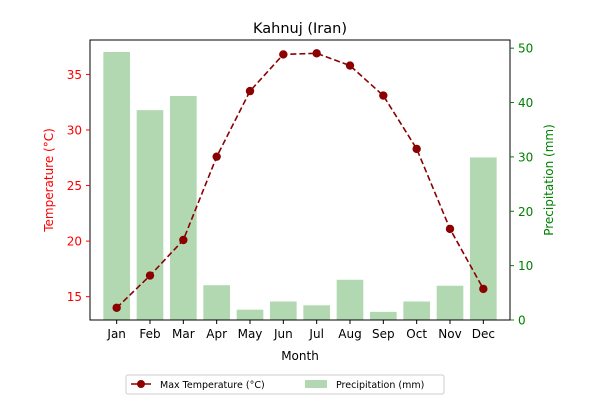  I want to click on x-tick-label: Oct, so click(416, 334).